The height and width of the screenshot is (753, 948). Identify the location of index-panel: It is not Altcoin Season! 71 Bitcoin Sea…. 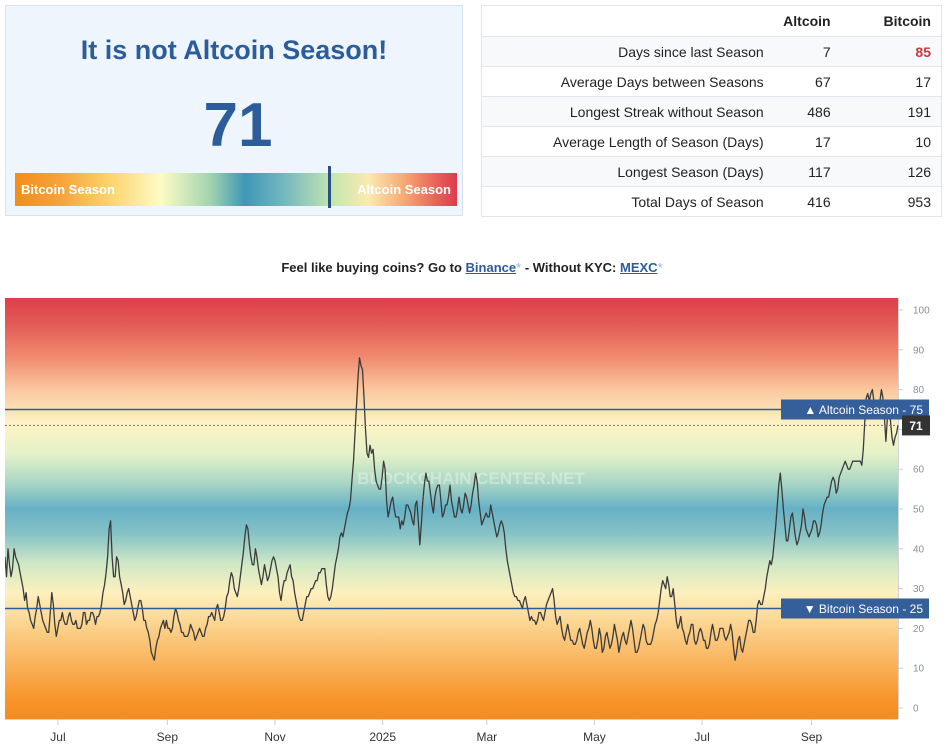
(234, 110).